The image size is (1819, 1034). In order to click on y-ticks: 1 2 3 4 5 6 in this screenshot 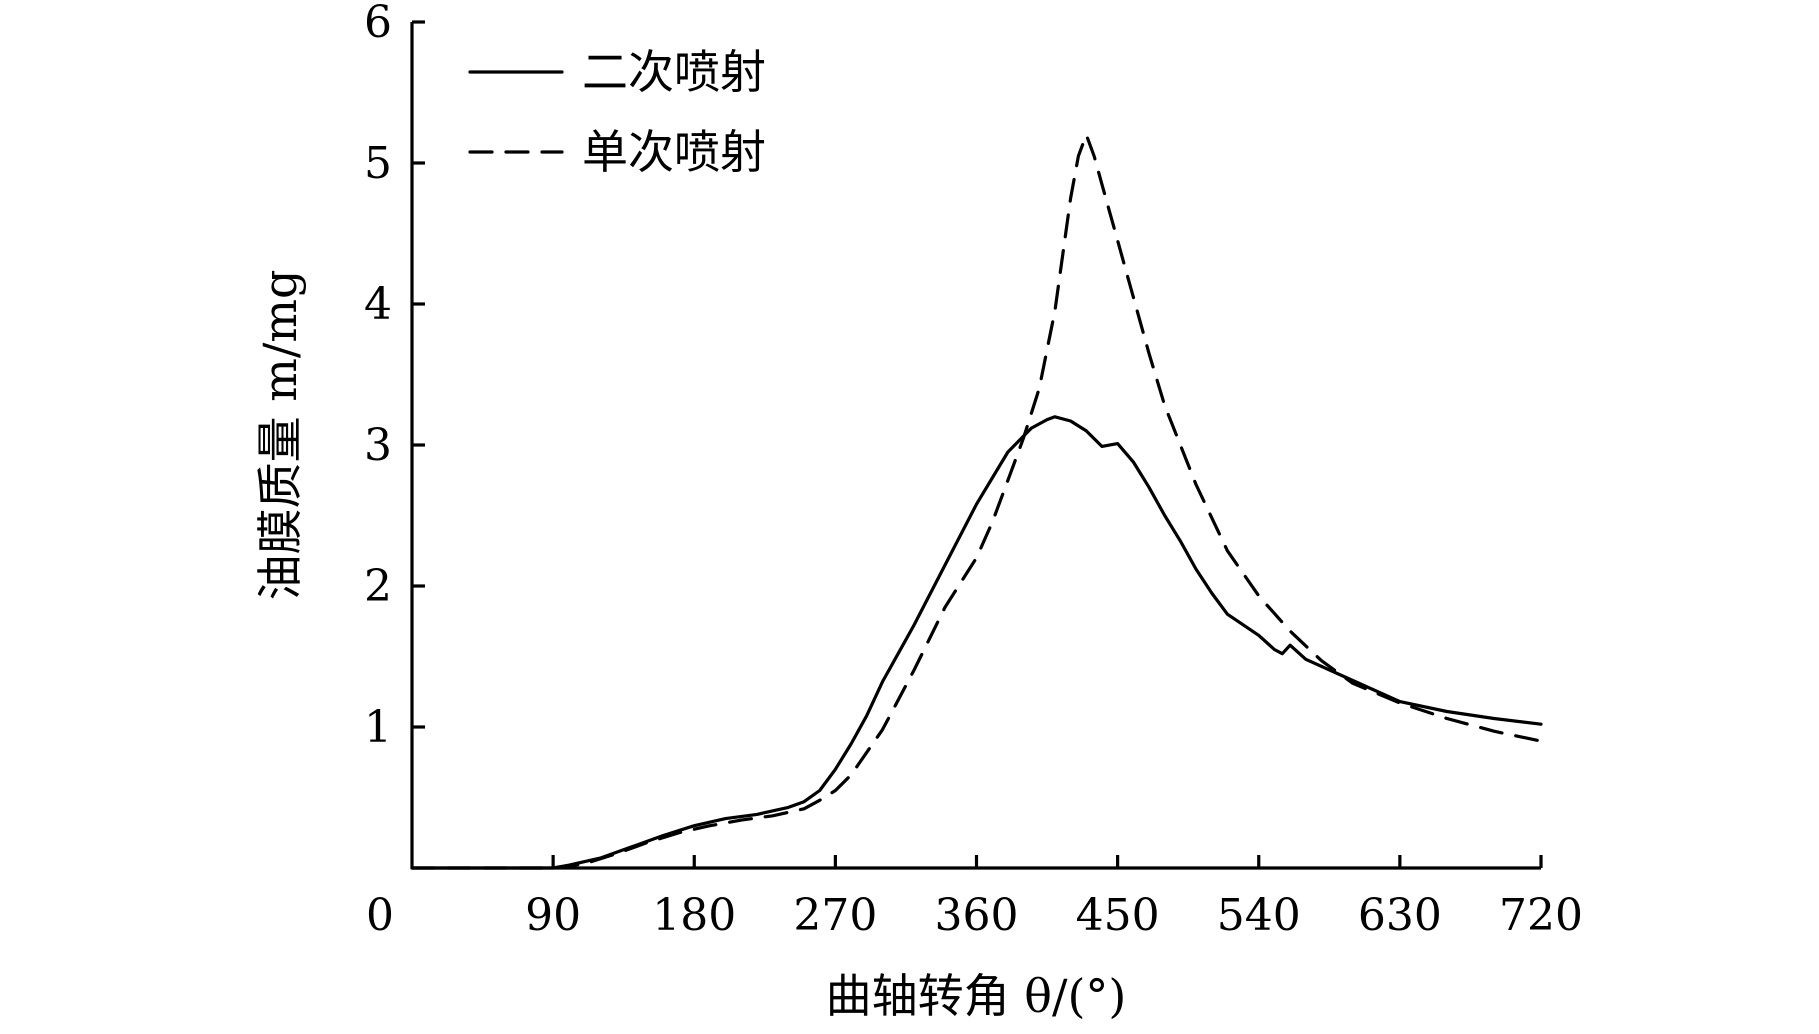, I will do `click(394, 376)`.